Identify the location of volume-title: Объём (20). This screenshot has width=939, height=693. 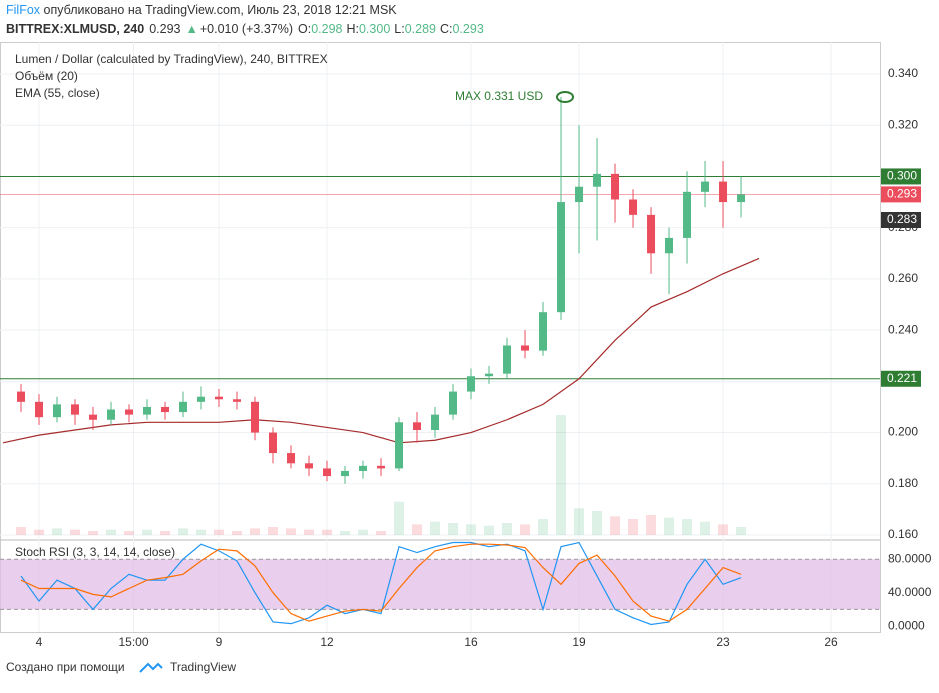
(46, 76).